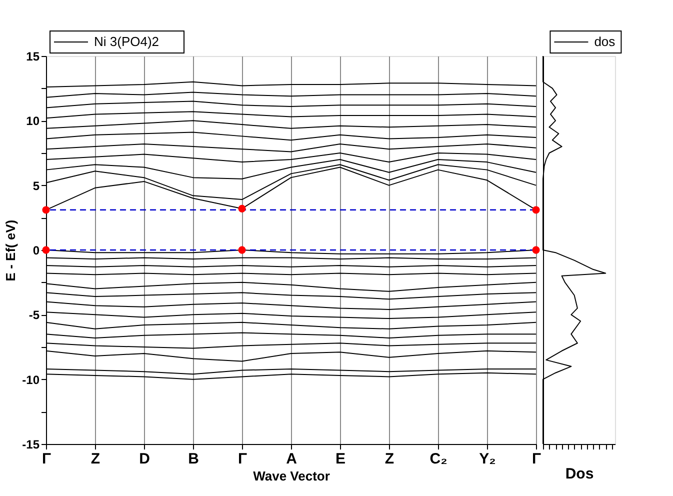 The image size is (673, 496). I want to click on y-tick-label: -15, so click(31, 445).